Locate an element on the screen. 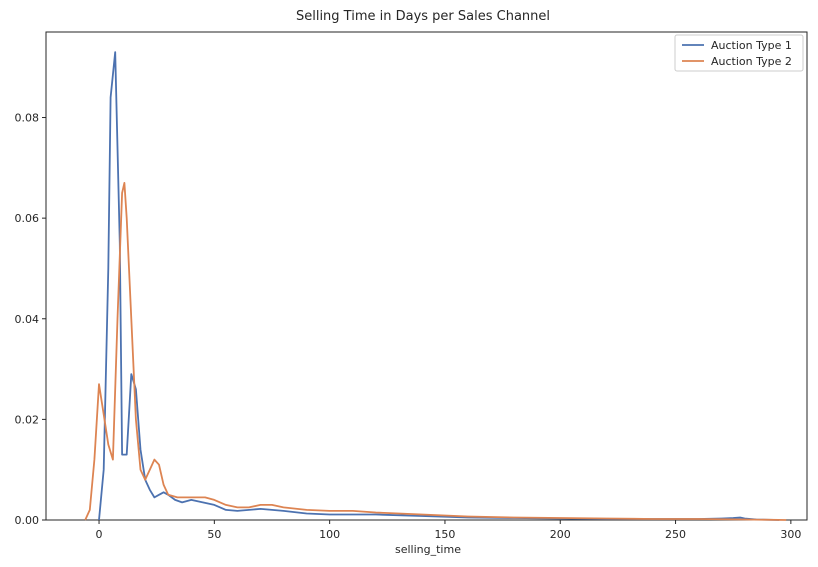 The width and height of the screenshot is (818, 567). legend-label-auction-type-1: Auction Type 1 is located at coordinates (751, 45).